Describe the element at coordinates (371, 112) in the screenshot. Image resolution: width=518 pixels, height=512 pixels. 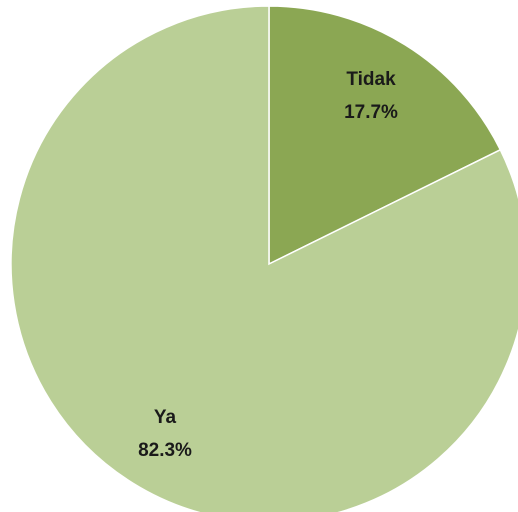
I see `slice-label-tidak-value: 17.7%` at that location.